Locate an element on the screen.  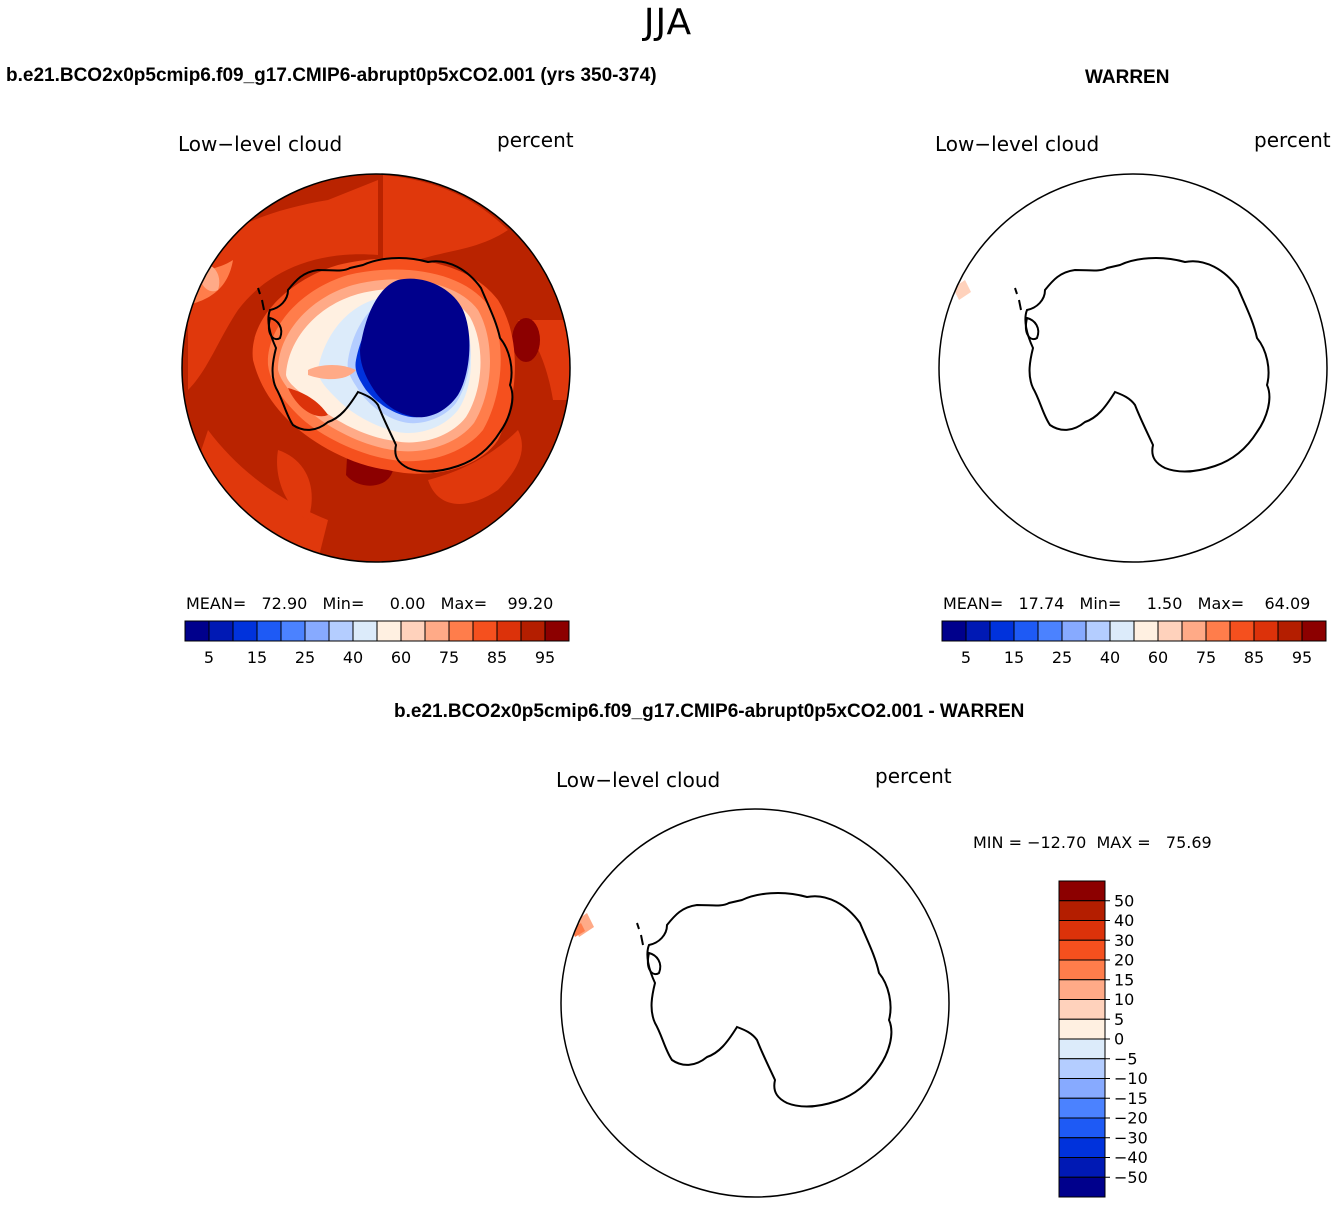
obs-colorbar-tick-label: 60 is located at coordinates (1158, 657).